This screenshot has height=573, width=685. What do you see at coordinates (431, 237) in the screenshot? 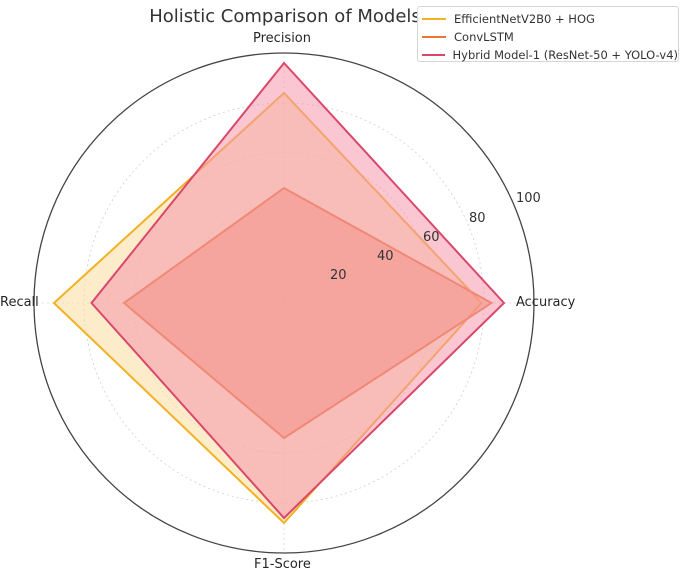
I see `tick-label-60: 60` at bounding box center [431, 237].